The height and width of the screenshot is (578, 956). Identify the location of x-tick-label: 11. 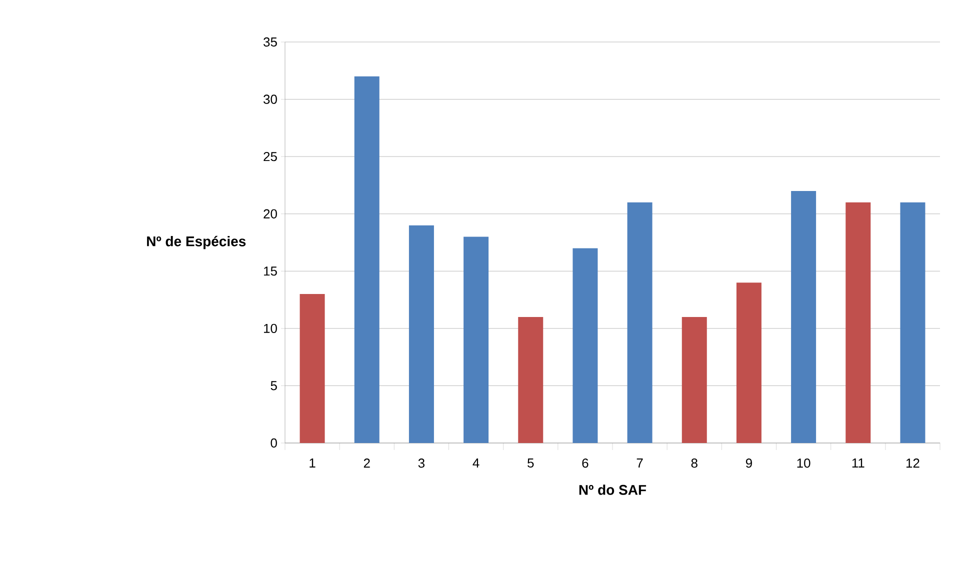
(858, 463).